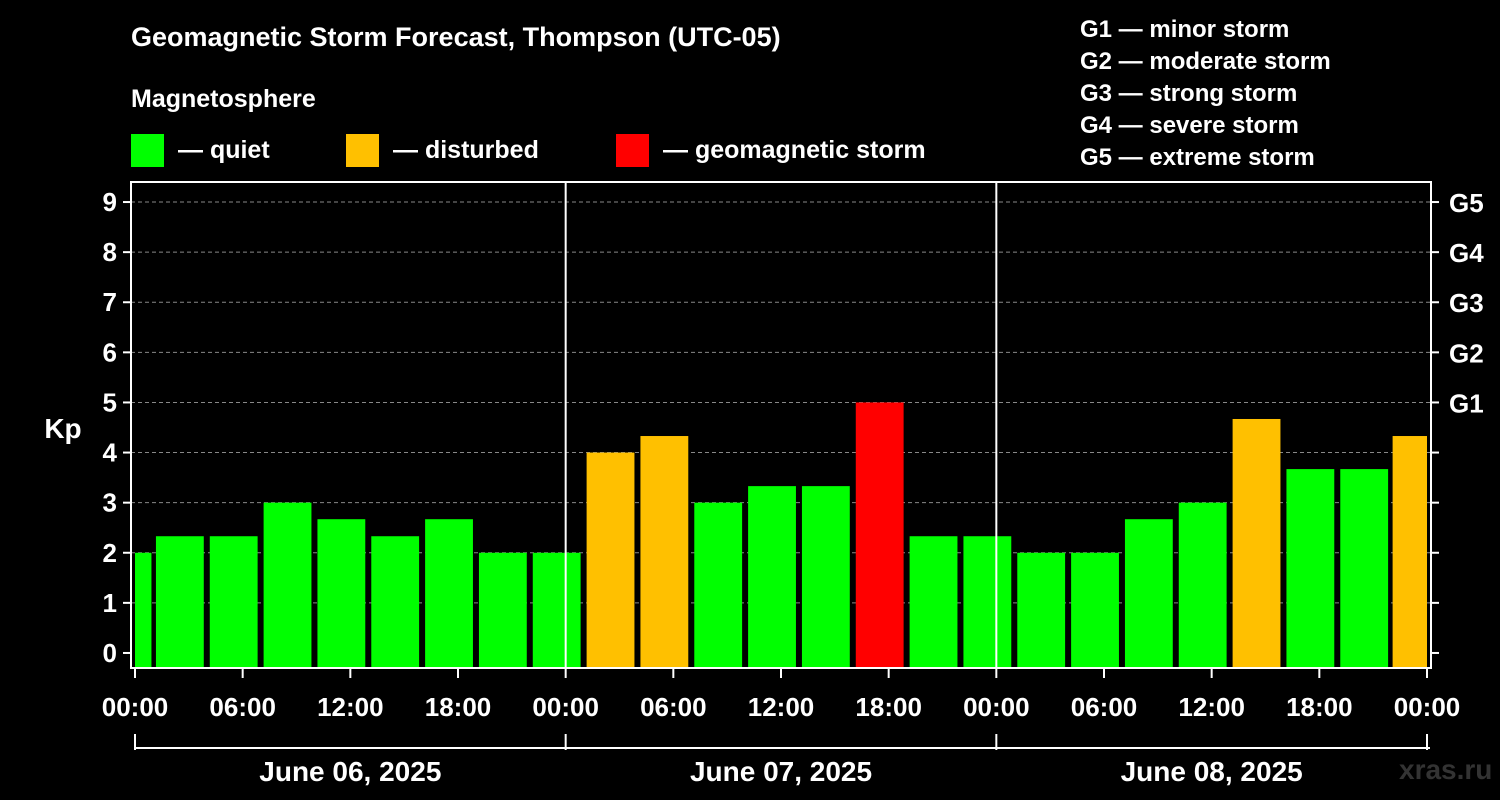  What do you see at coordinates (110, 352) in the screenshot?
I see `y-tick-label: 6` at bounding box center [110, 352].